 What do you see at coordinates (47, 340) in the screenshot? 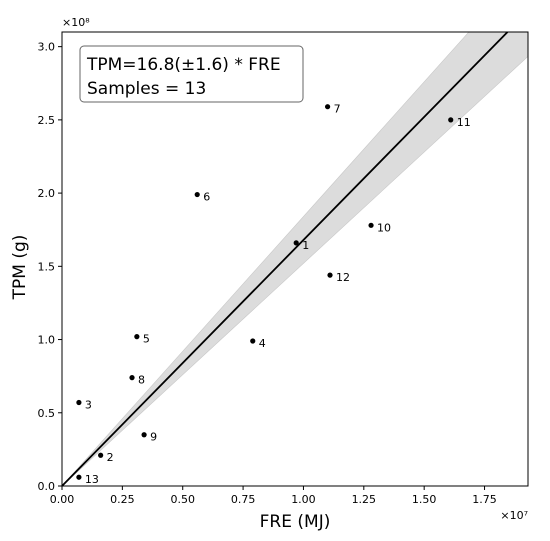
I see `y-tick-label: 1.0` at bounding box center [47, 340].